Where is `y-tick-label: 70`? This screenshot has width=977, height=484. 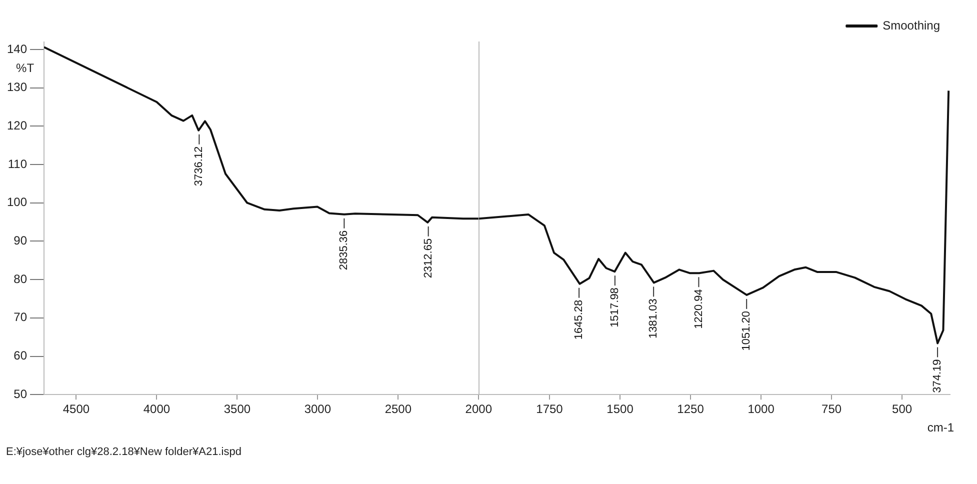 y-tick-label: 70 is located at coordinates (21, 317).